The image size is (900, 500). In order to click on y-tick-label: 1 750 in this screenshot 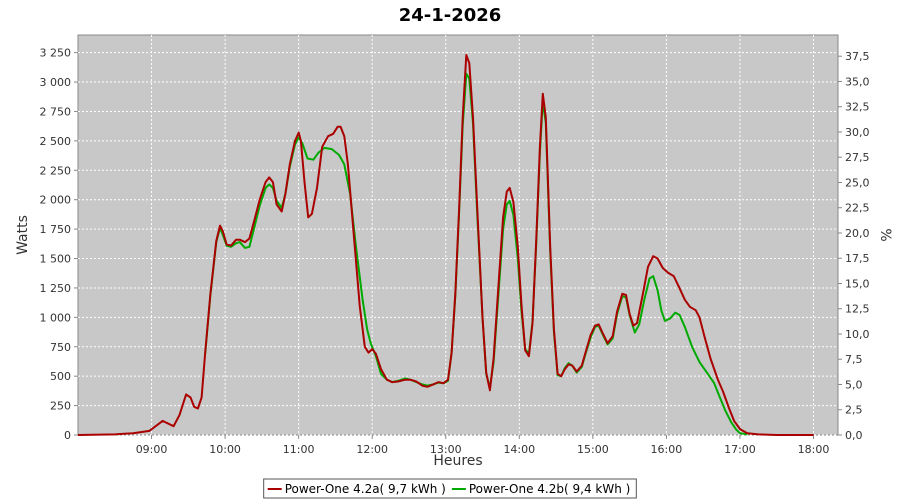, I will do `click(56, 229)`.